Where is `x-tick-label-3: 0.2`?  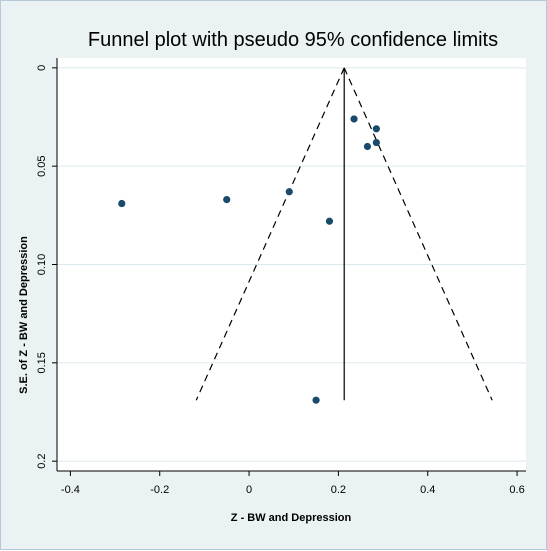
x-tick-label-3: 0.2 is located at coordinates (338, 490).